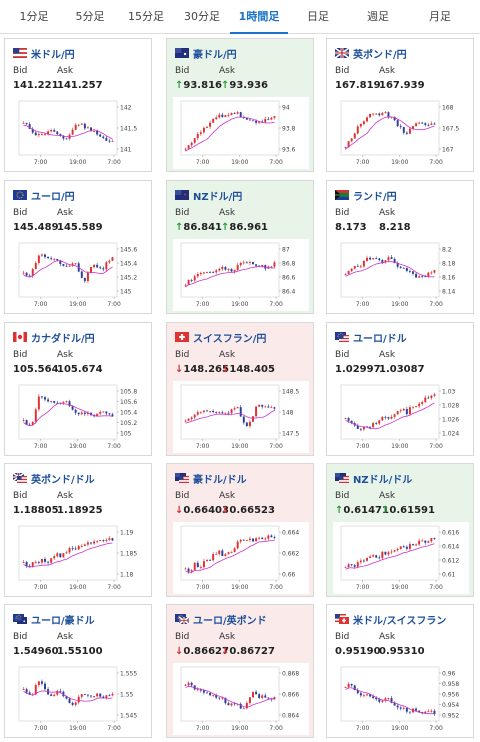  Describe the element at coordinates (202, 85) in the screenshot. I see `bid-price: 93.816` at that location.